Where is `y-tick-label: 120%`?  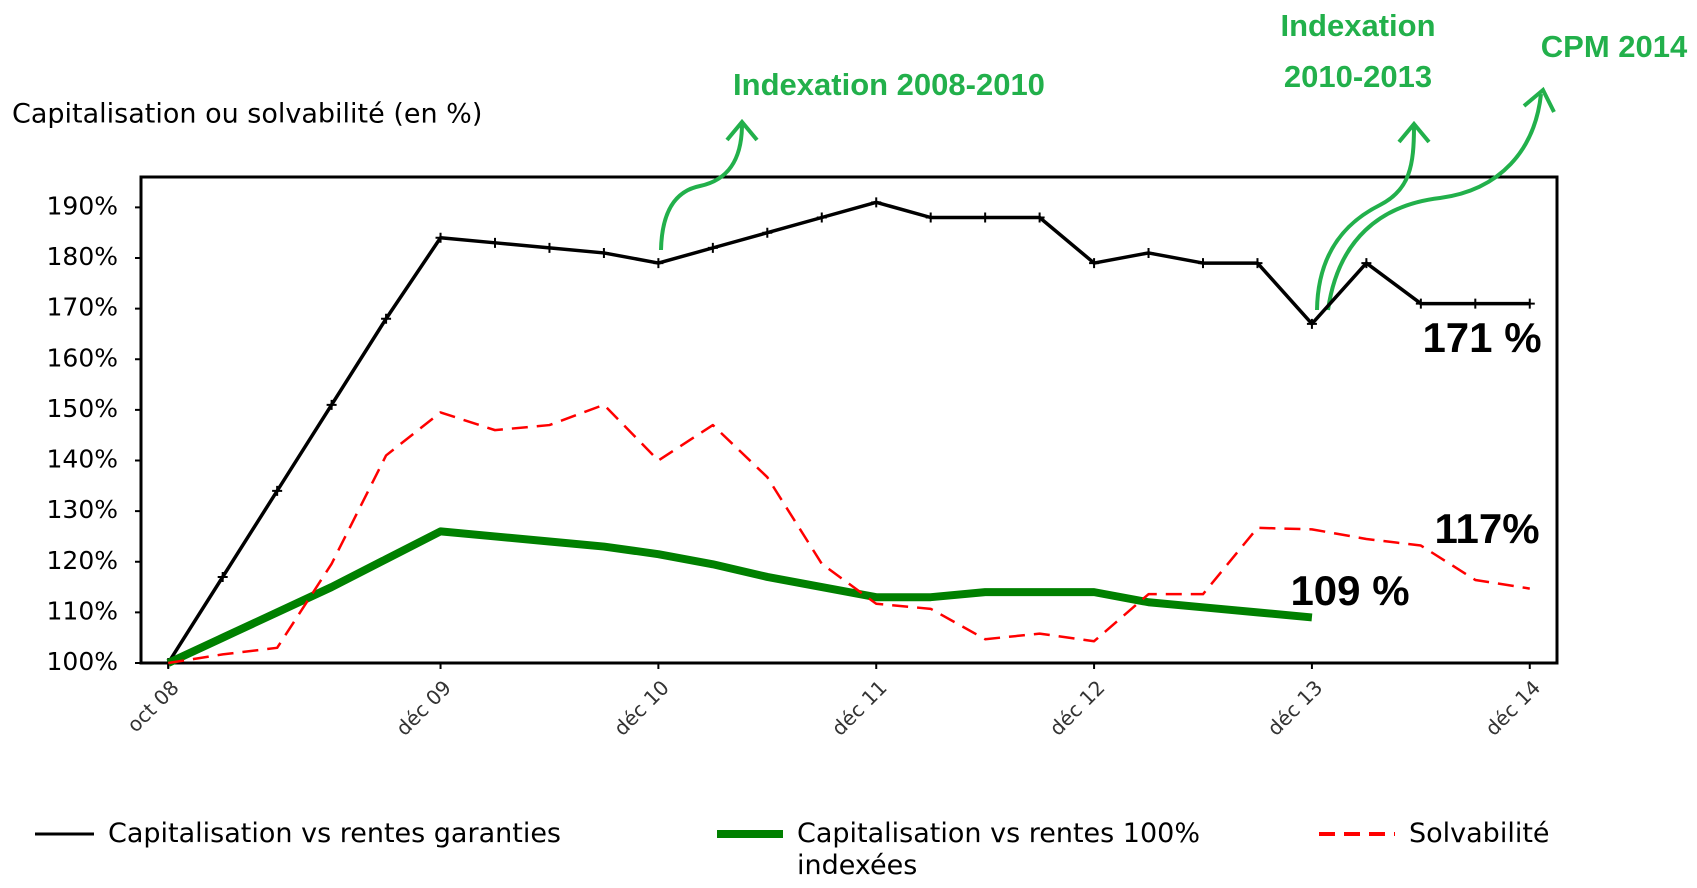
y-tick-label: 120% is located at coordinates (82, 560).